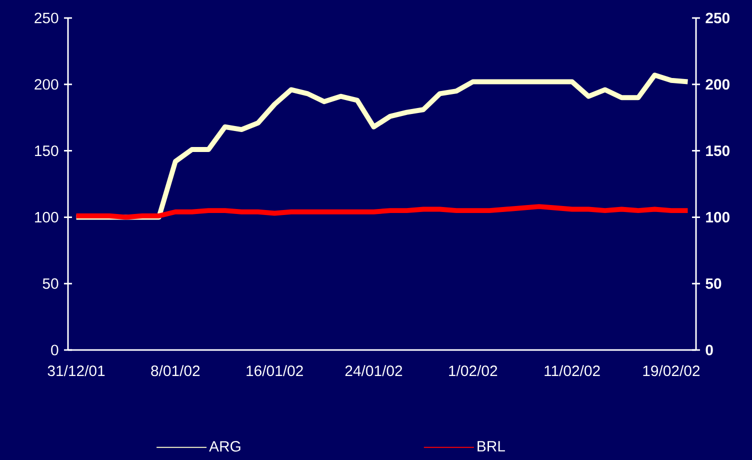  Describe the element at coordinates (46, 217) in the screenshot. I see `y-tick-label: 100` at that location.